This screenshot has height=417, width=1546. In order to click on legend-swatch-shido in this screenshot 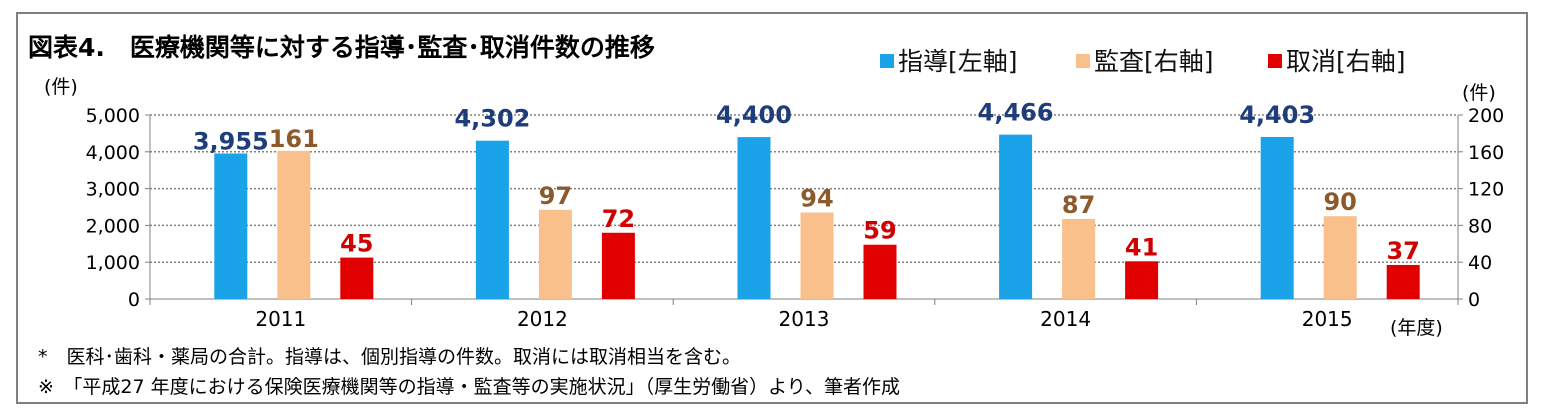, I will do `click(887, 61)`.